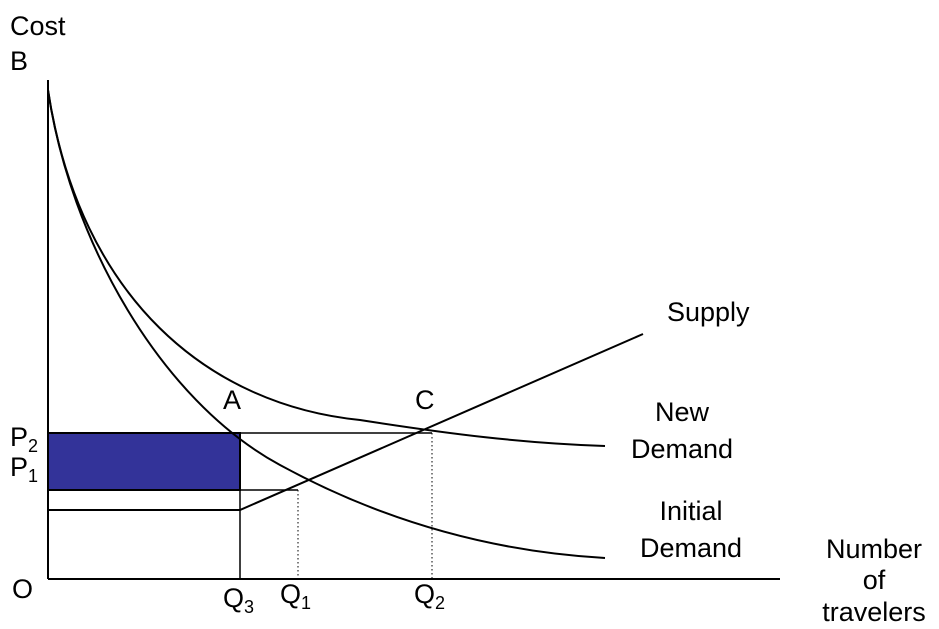 This screenshot has width=939, height=629. Describe the element at coordinates (874, 612) in the screenshot. I see `x-axis-title-line3: travelers` at that location.